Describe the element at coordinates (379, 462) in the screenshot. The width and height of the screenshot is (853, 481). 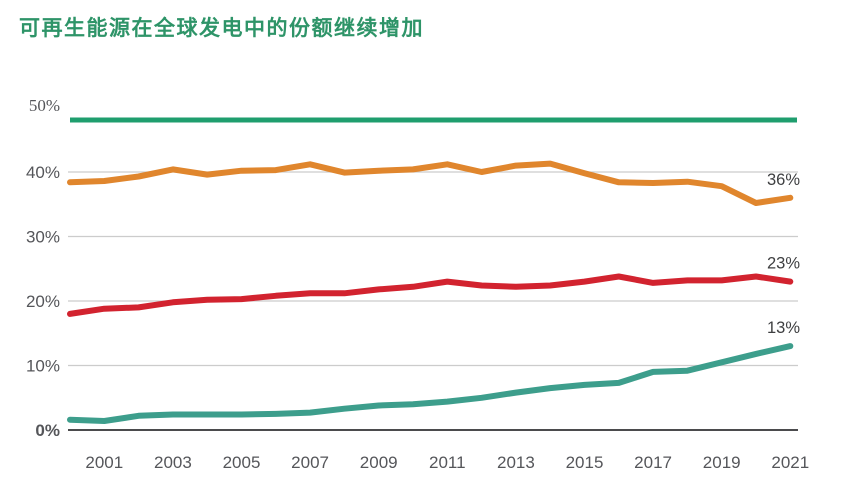
I see `x-tick-label: 2009` at that location.